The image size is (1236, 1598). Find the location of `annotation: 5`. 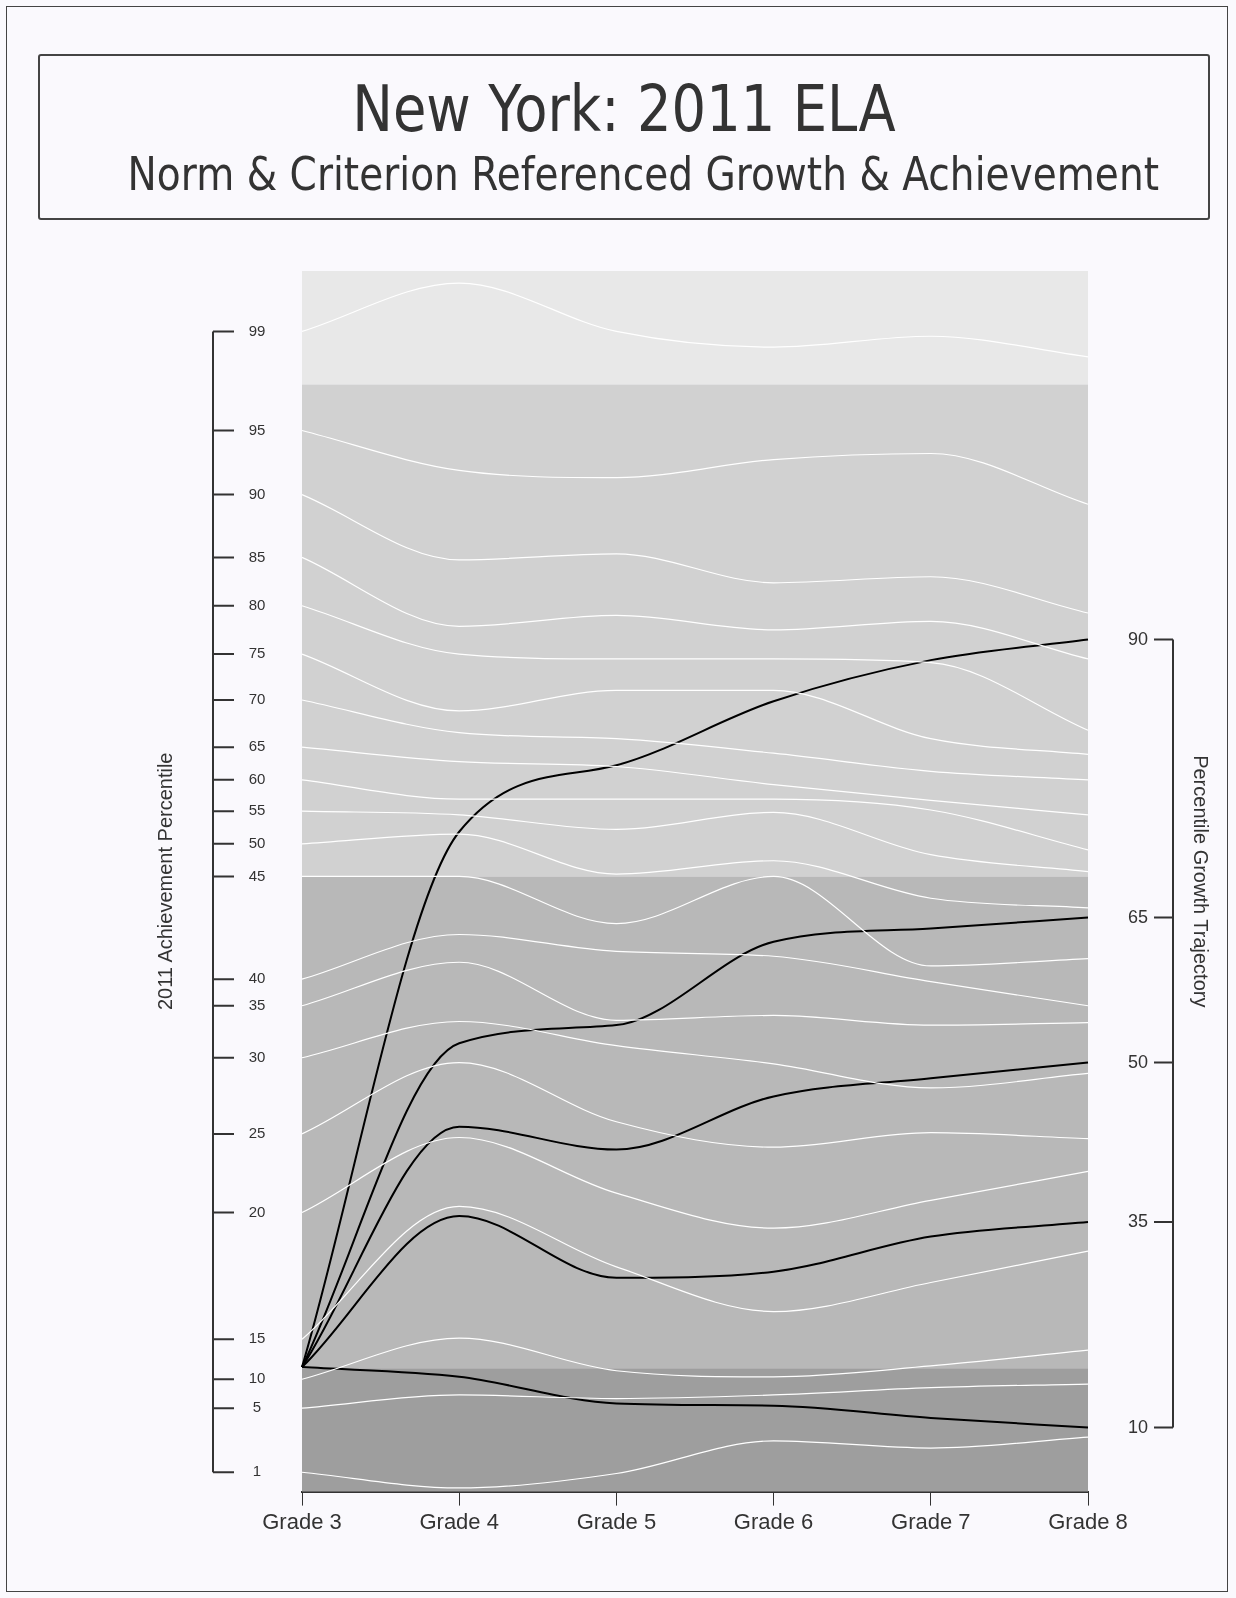

annotation: 5 is located at coordinates (257, 1407).